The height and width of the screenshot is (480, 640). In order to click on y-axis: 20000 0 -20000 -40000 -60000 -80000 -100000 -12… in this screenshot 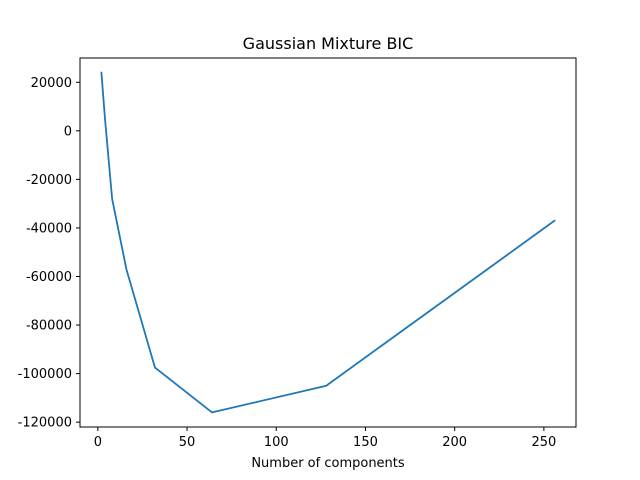, I will do `click(49, 253)`.